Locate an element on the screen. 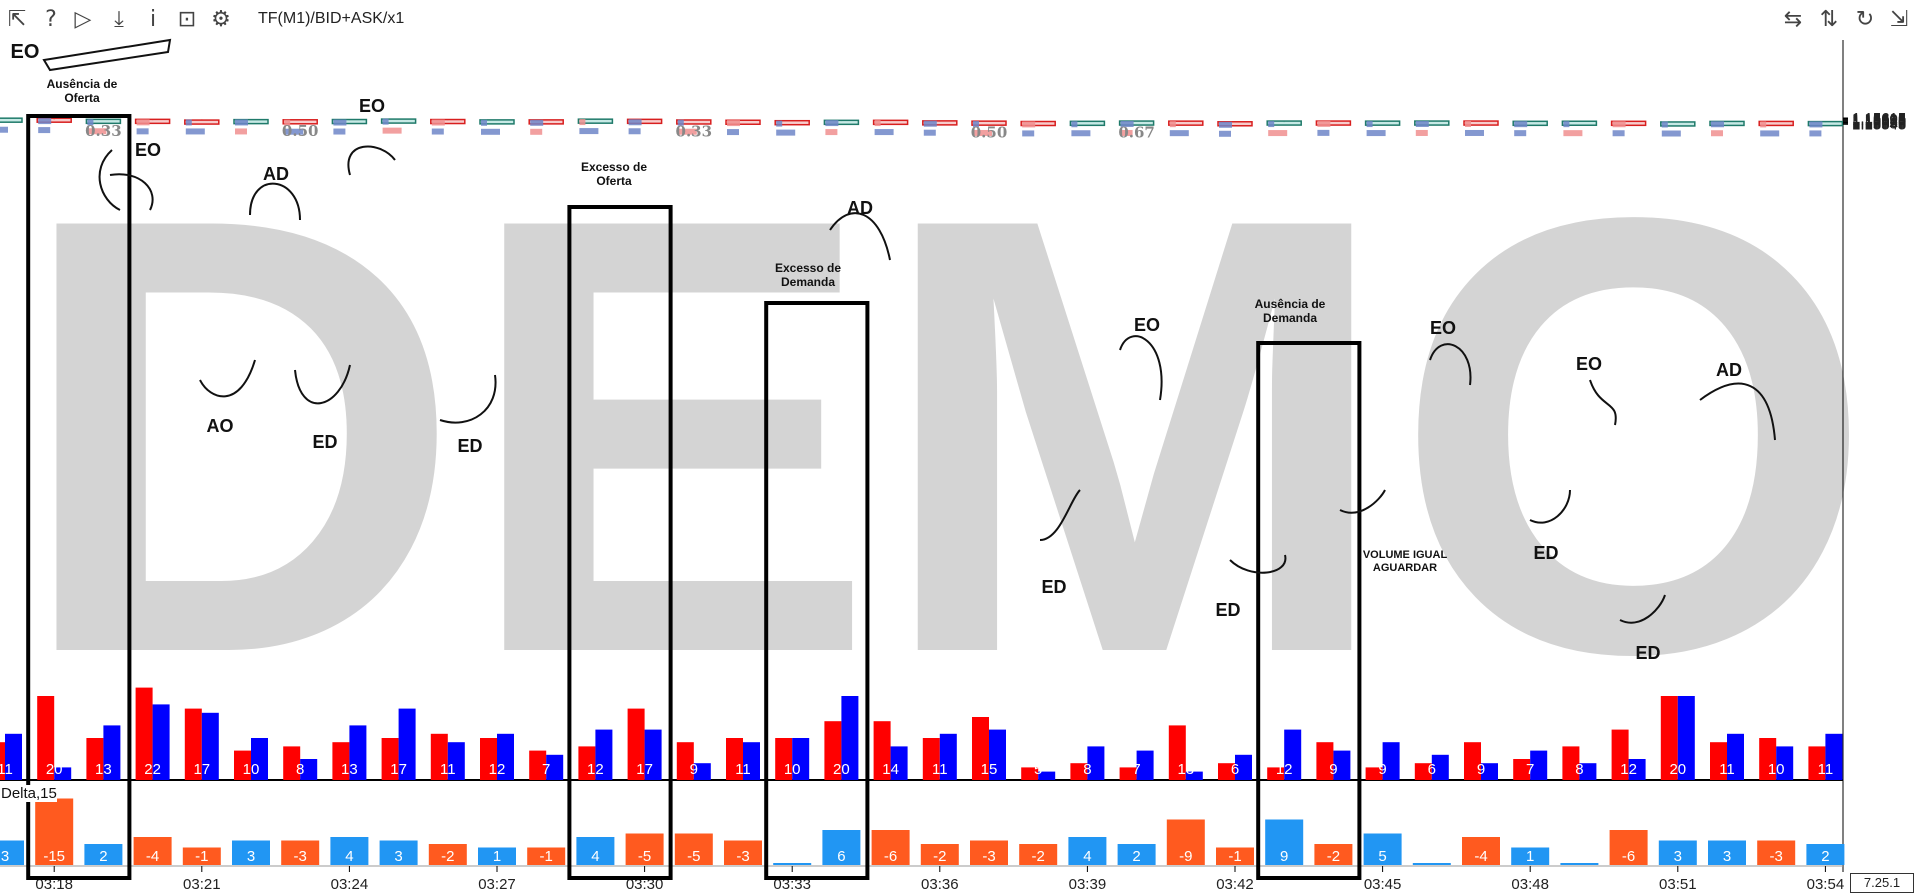 The width and height of the screenshot is (1919, 895). delta-label: -3 is located at coordinates (1776, 856).